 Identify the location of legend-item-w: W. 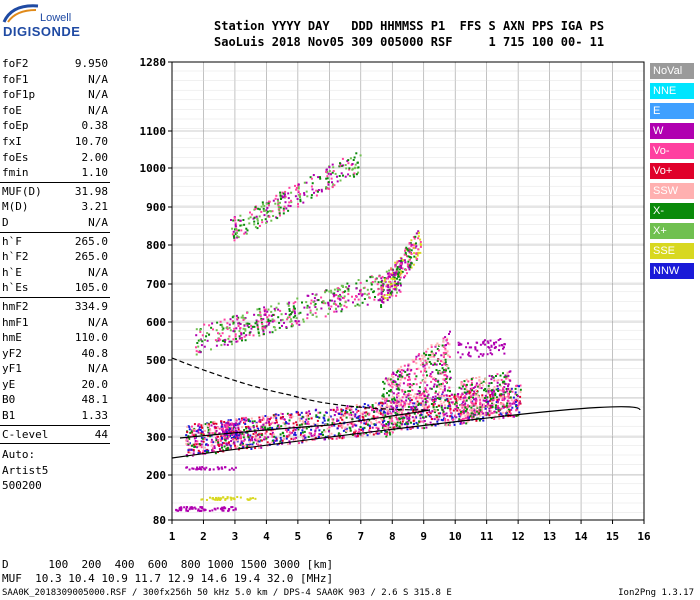
(672, 131).